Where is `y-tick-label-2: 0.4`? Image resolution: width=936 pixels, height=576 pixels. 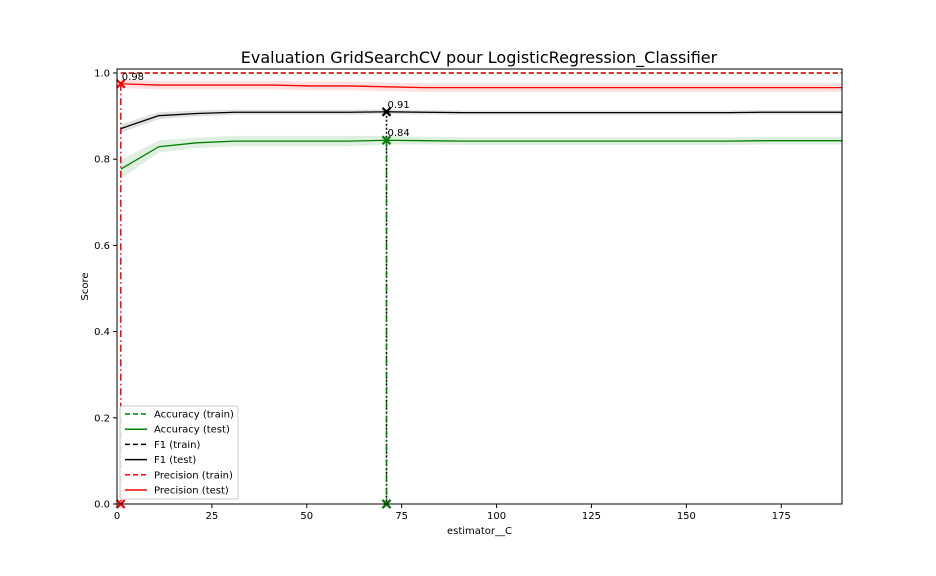 y-tick-label-2: 0.4 is located at coordinates (102, 332).